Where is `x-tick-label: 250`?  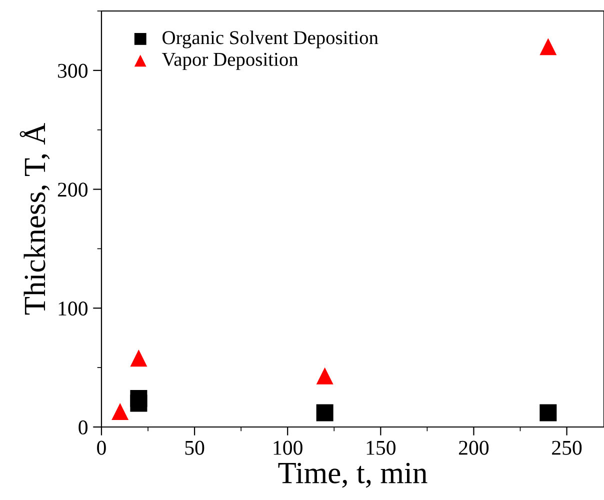 x-tick-label: 250 is located at coordinates (567, 447).